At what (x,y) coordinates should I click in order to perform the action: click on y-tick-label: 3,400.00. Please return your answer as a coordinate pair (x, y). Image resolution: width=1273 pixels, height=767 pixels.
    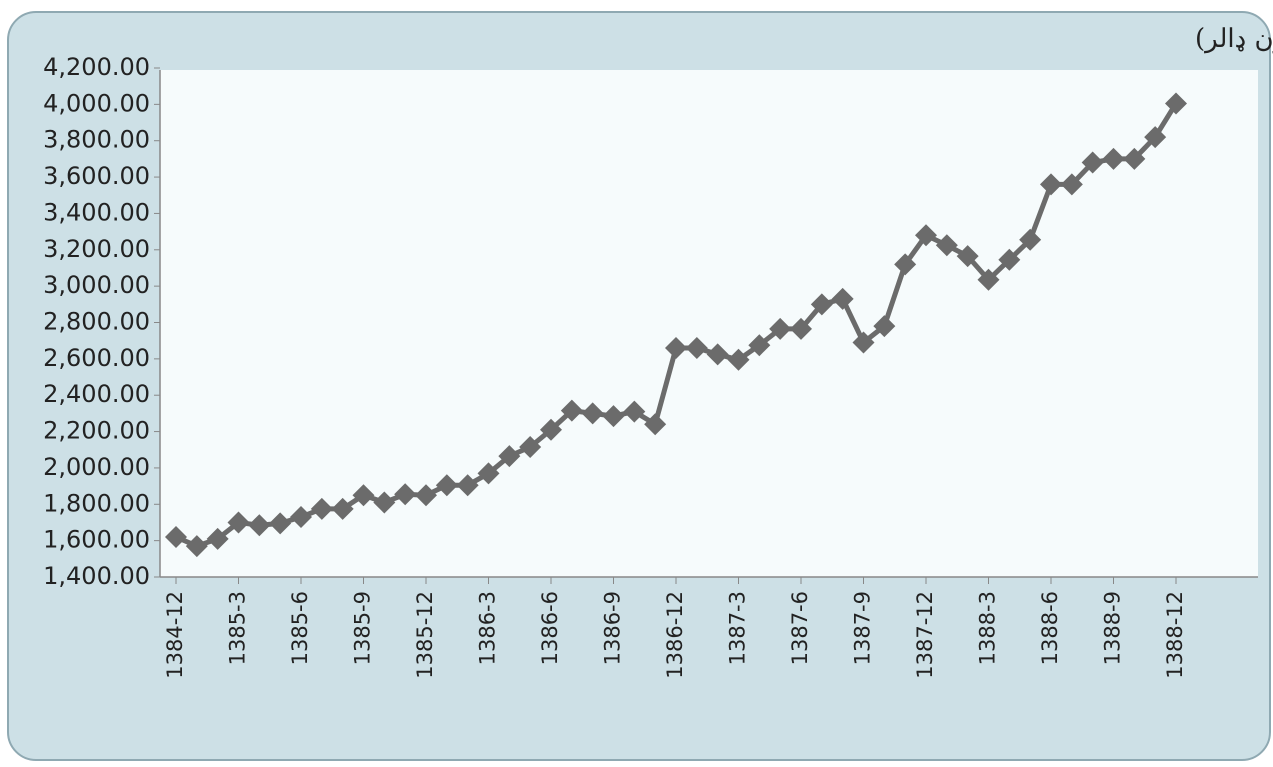
    Looking at the image, I should click on (96, 212).